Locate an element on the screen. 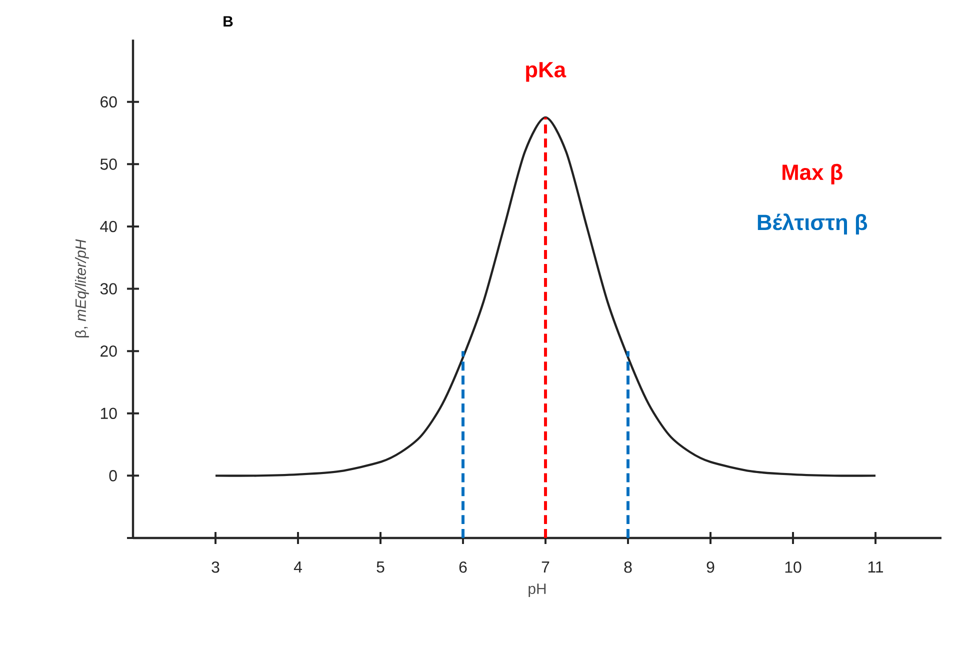  x-tick-label: 7 is located at coordinates (546, 567).